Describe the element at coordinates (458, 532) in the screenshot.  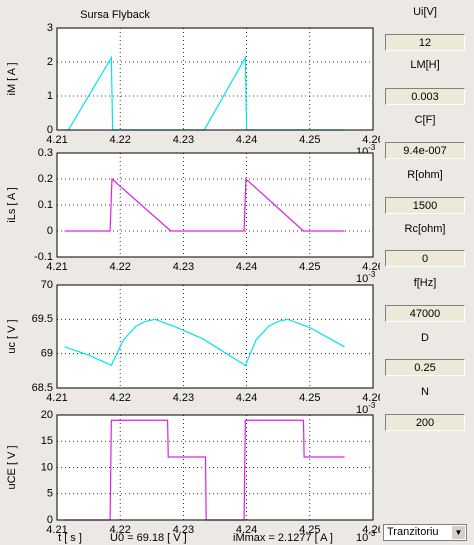
I see `dropdown-arrow: ▼` at that location.